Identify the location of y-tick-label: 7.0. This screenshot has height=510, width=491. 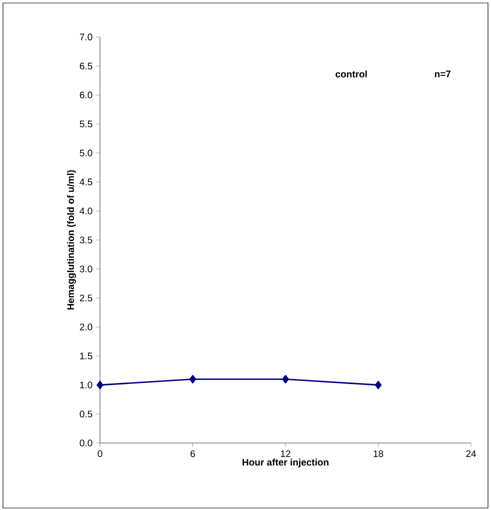
(86, 37).